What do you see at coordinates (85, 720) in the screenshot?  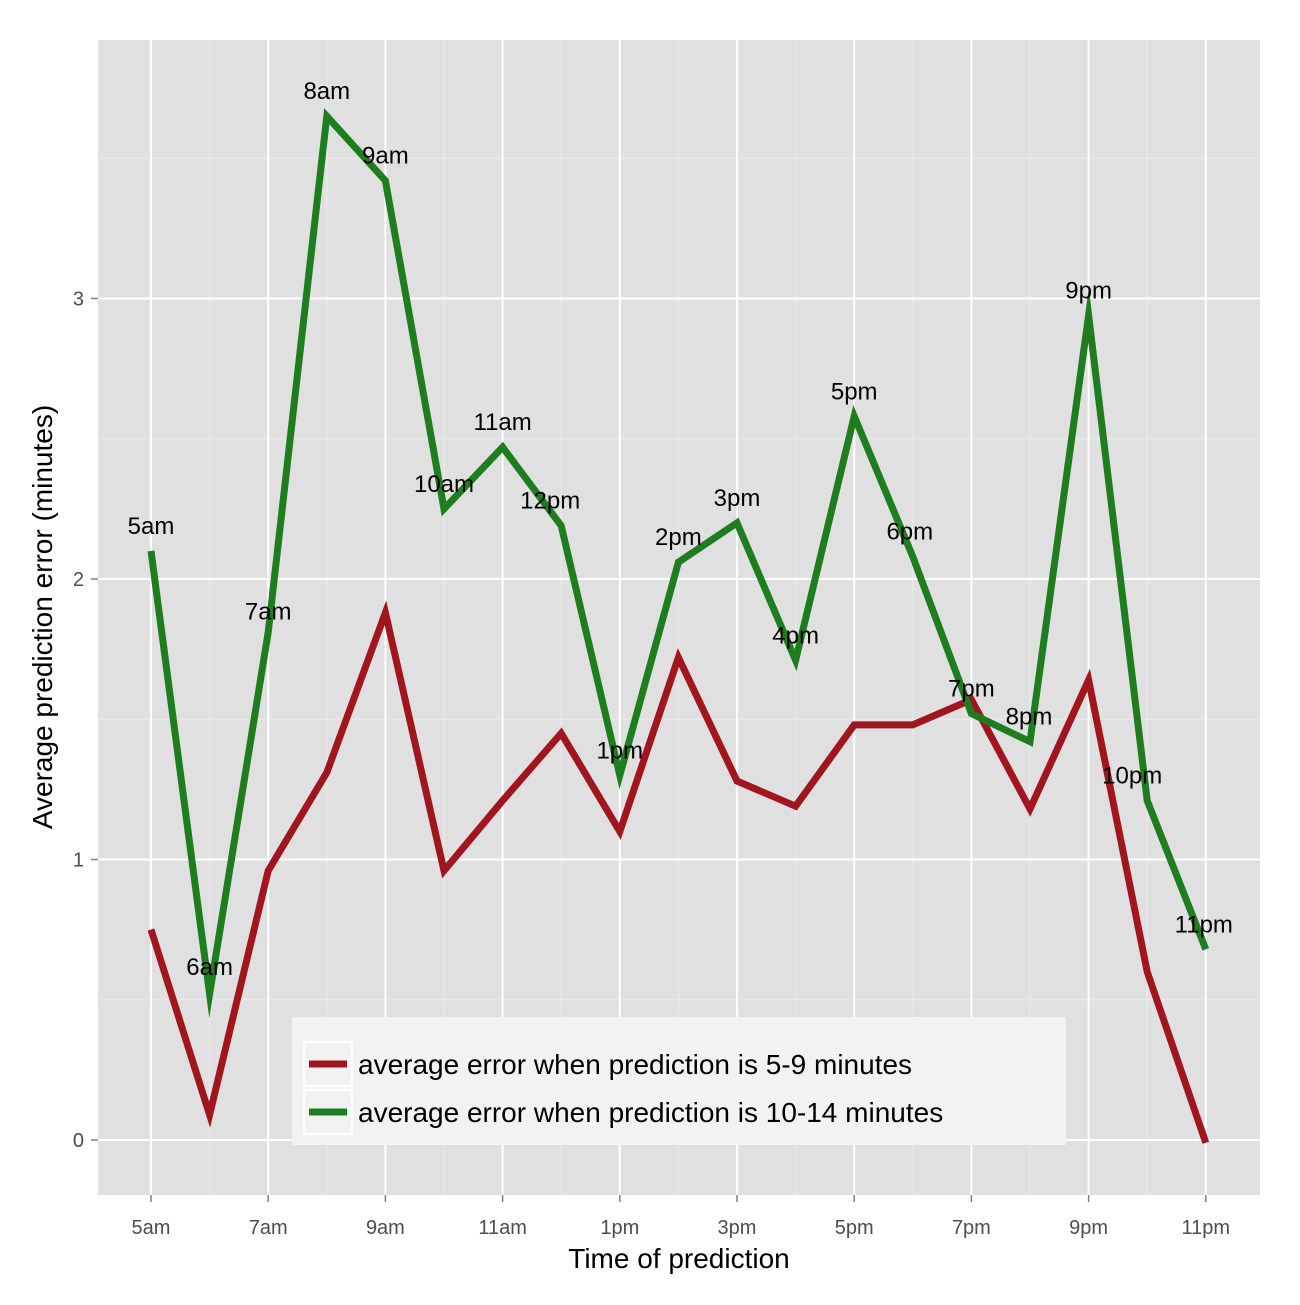 I see `y-axis: 0 1 2 3` at bounding box center [85, 720].